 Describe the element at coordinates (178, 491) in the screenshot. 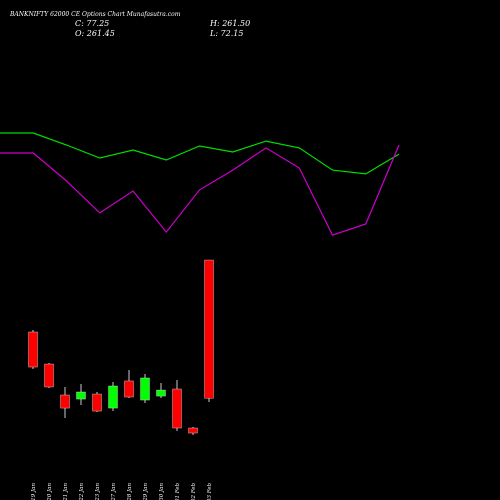

I see `x-tick-label: 01 Feb` at that location.